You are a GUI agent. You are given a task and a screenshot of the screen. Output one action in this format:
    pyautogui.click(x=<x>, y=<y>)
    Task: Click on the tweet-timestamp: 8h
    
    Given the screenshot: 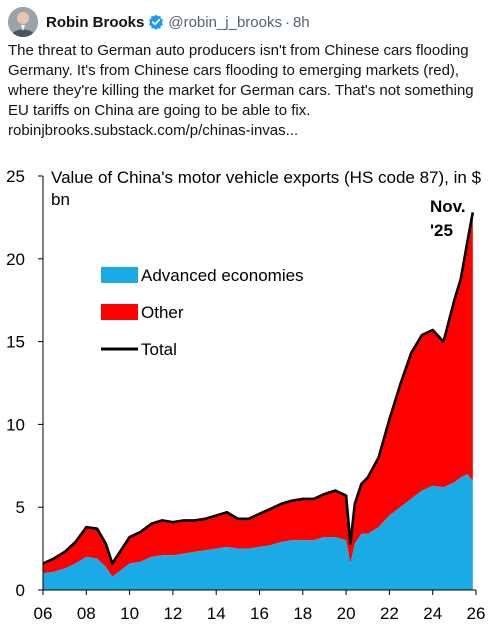 What is the action you would take?
    pyautogui.click(x=301, y=22)
    